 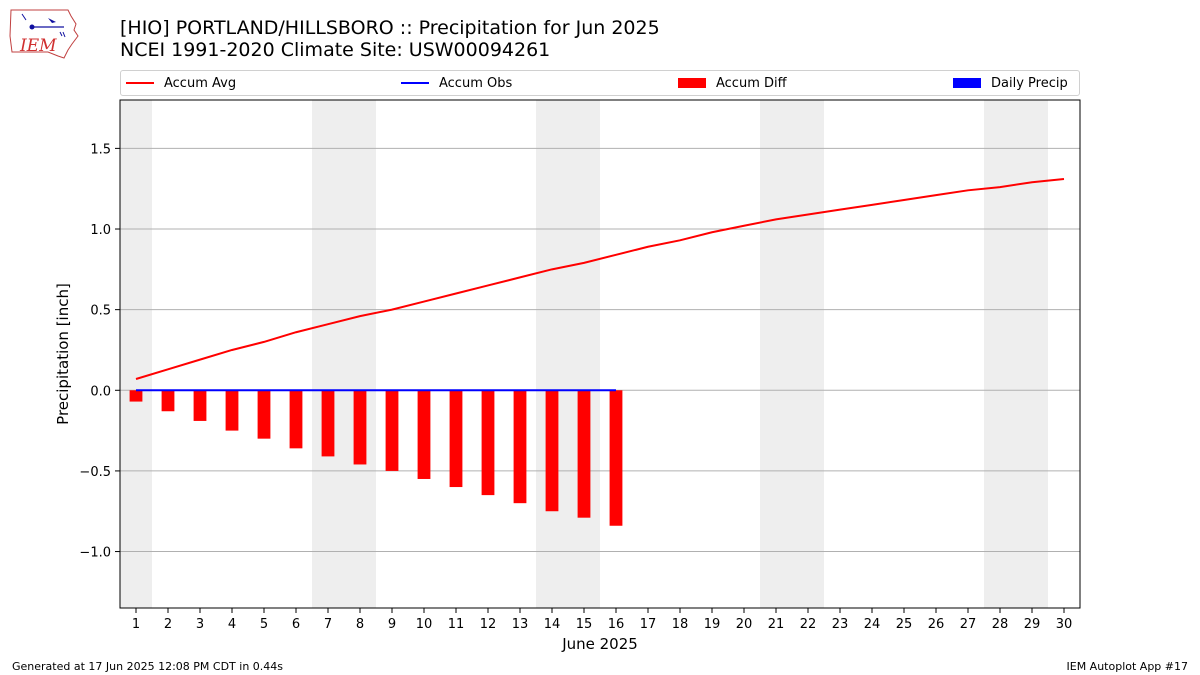 What do you see at coordinates (100, 230) in the screenshot?
I see `y-tick-label: 1.0` at bounding box center [100, 230].